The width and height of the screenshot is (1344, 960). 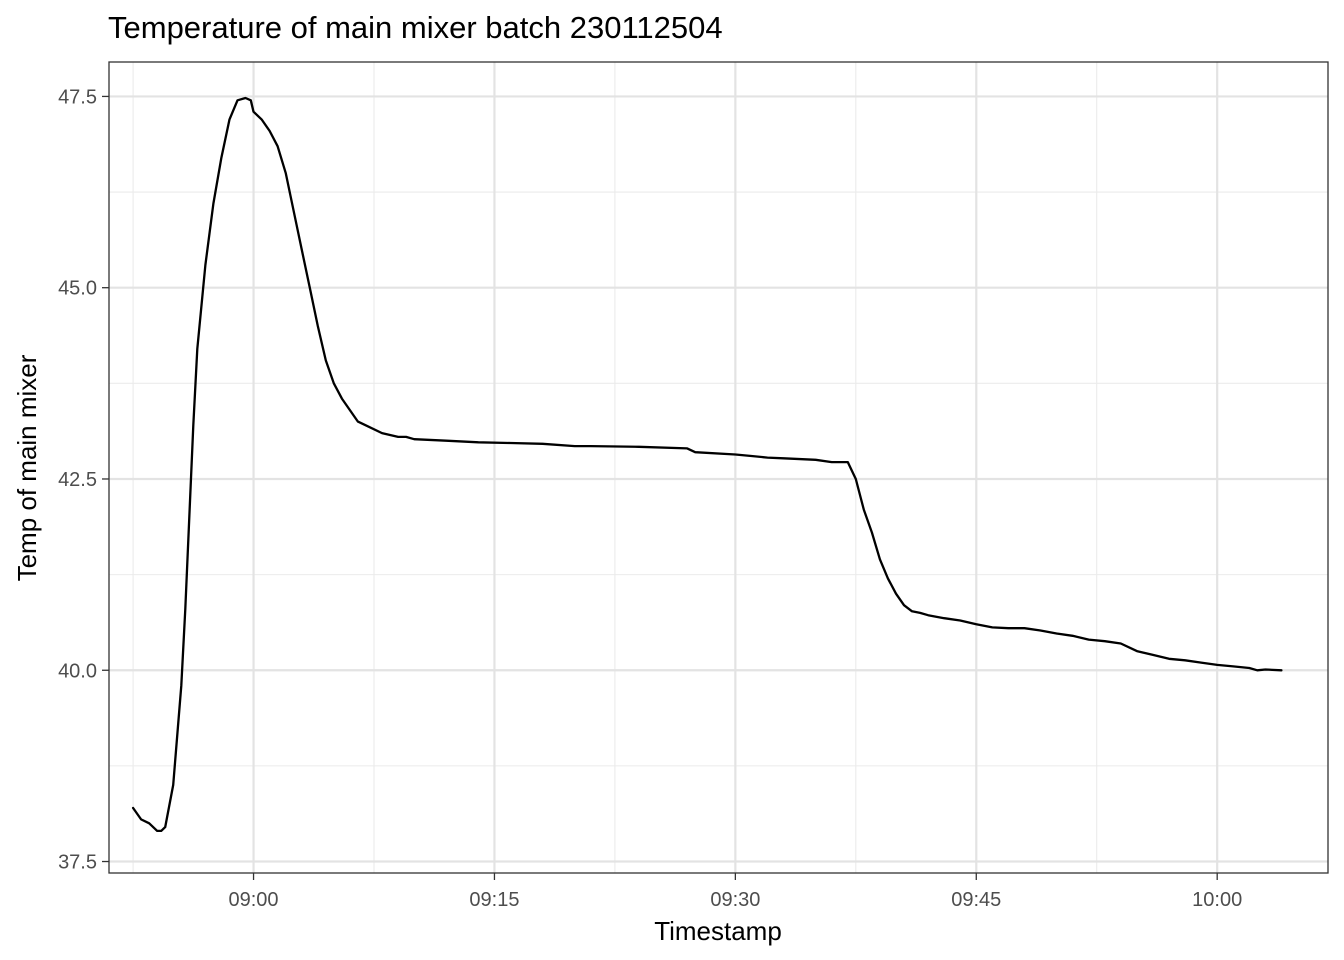 I want to click on y-tick-label: 47.5, so click(x=77, y=97).